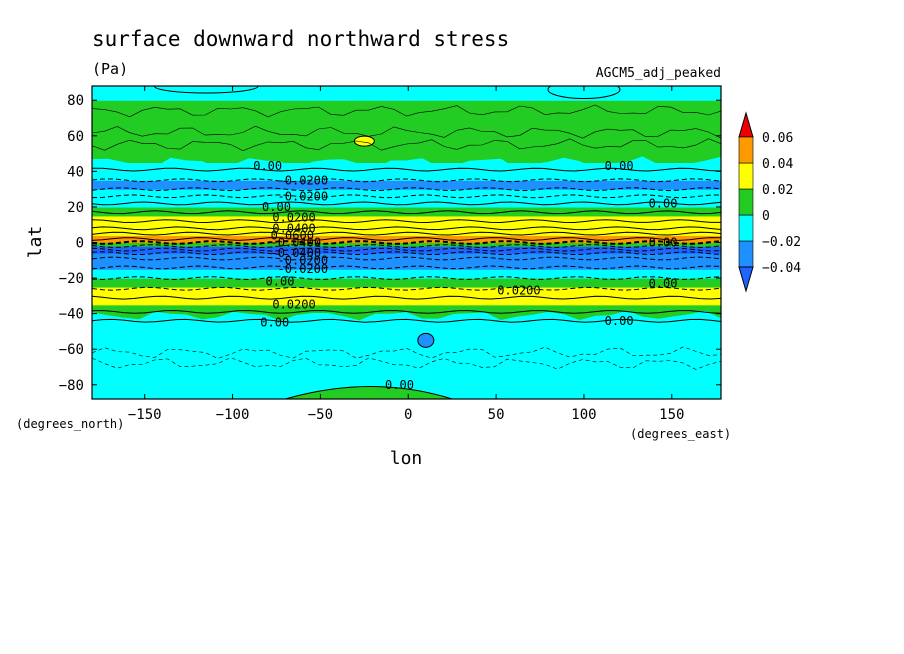  I want to click on colorbar-label: 0.06, so click(777, 138).